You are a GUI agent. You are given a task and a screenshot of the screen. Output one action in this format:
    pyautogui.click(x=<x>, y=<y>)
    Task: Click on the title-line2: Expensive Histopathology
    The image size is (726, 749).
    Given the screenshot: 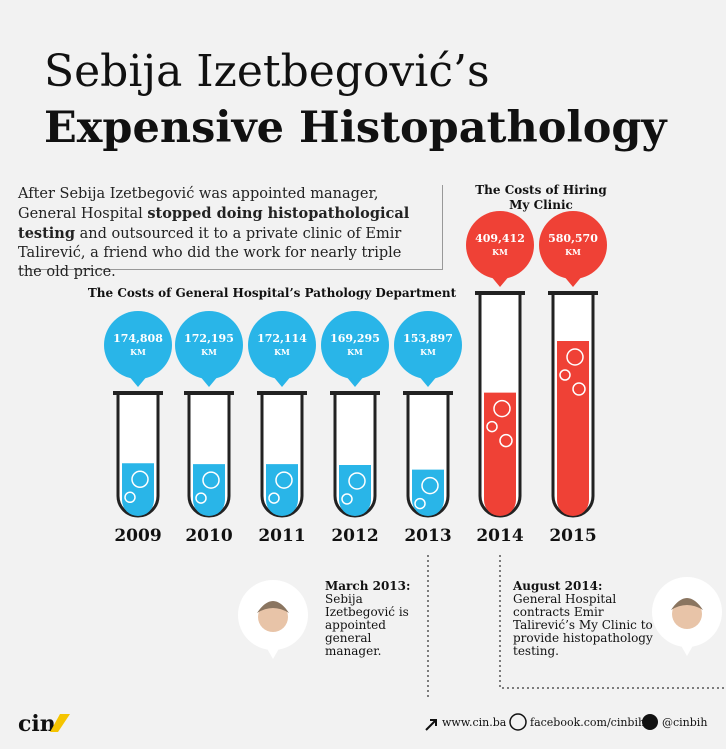 What is the action you would take?
    pyautogui.click(x=356, y=128)
    